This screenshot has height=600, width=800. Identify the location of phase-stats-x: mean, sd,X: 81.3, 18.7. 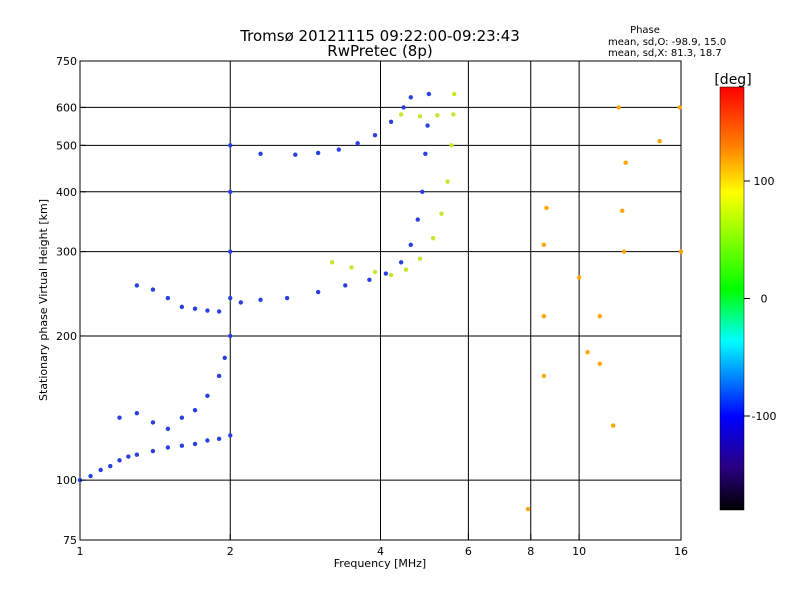
(665, 53).